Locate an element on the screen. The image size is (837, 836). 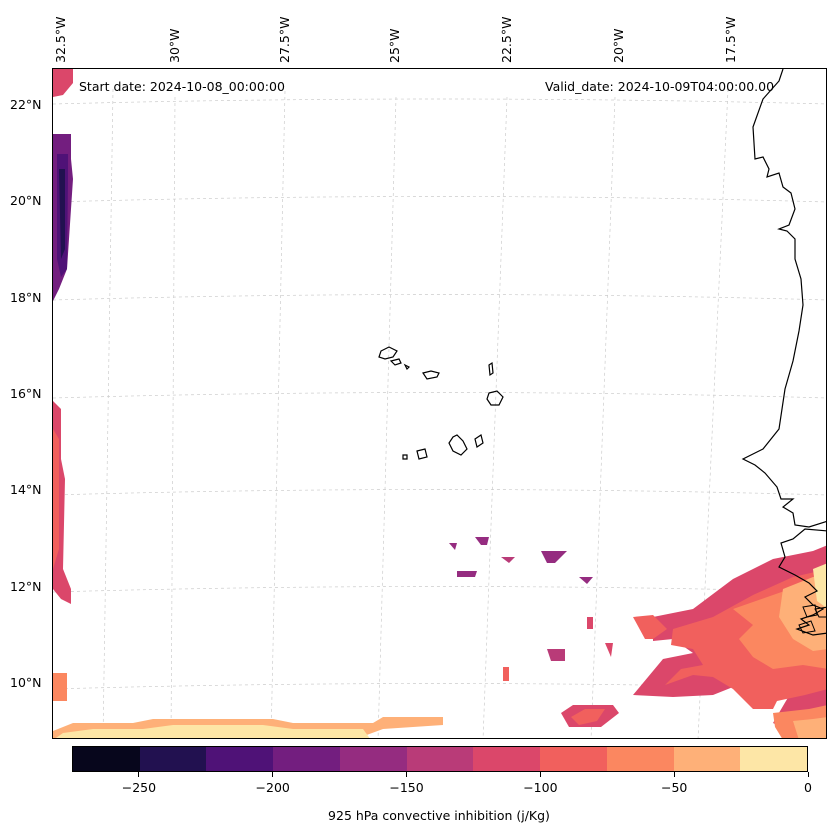
lat-label-22n: 22°N is located at coordinates (26, 104).